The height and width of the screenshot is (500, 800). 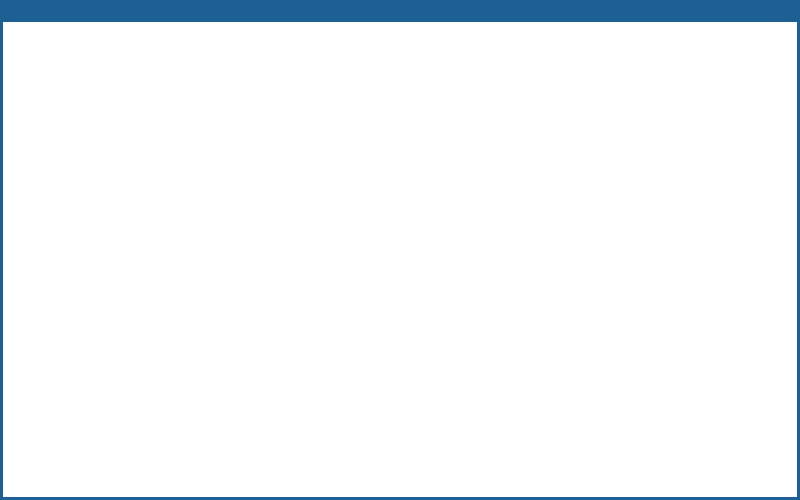 I want to click on title-bar, so click(x=400, y=11).